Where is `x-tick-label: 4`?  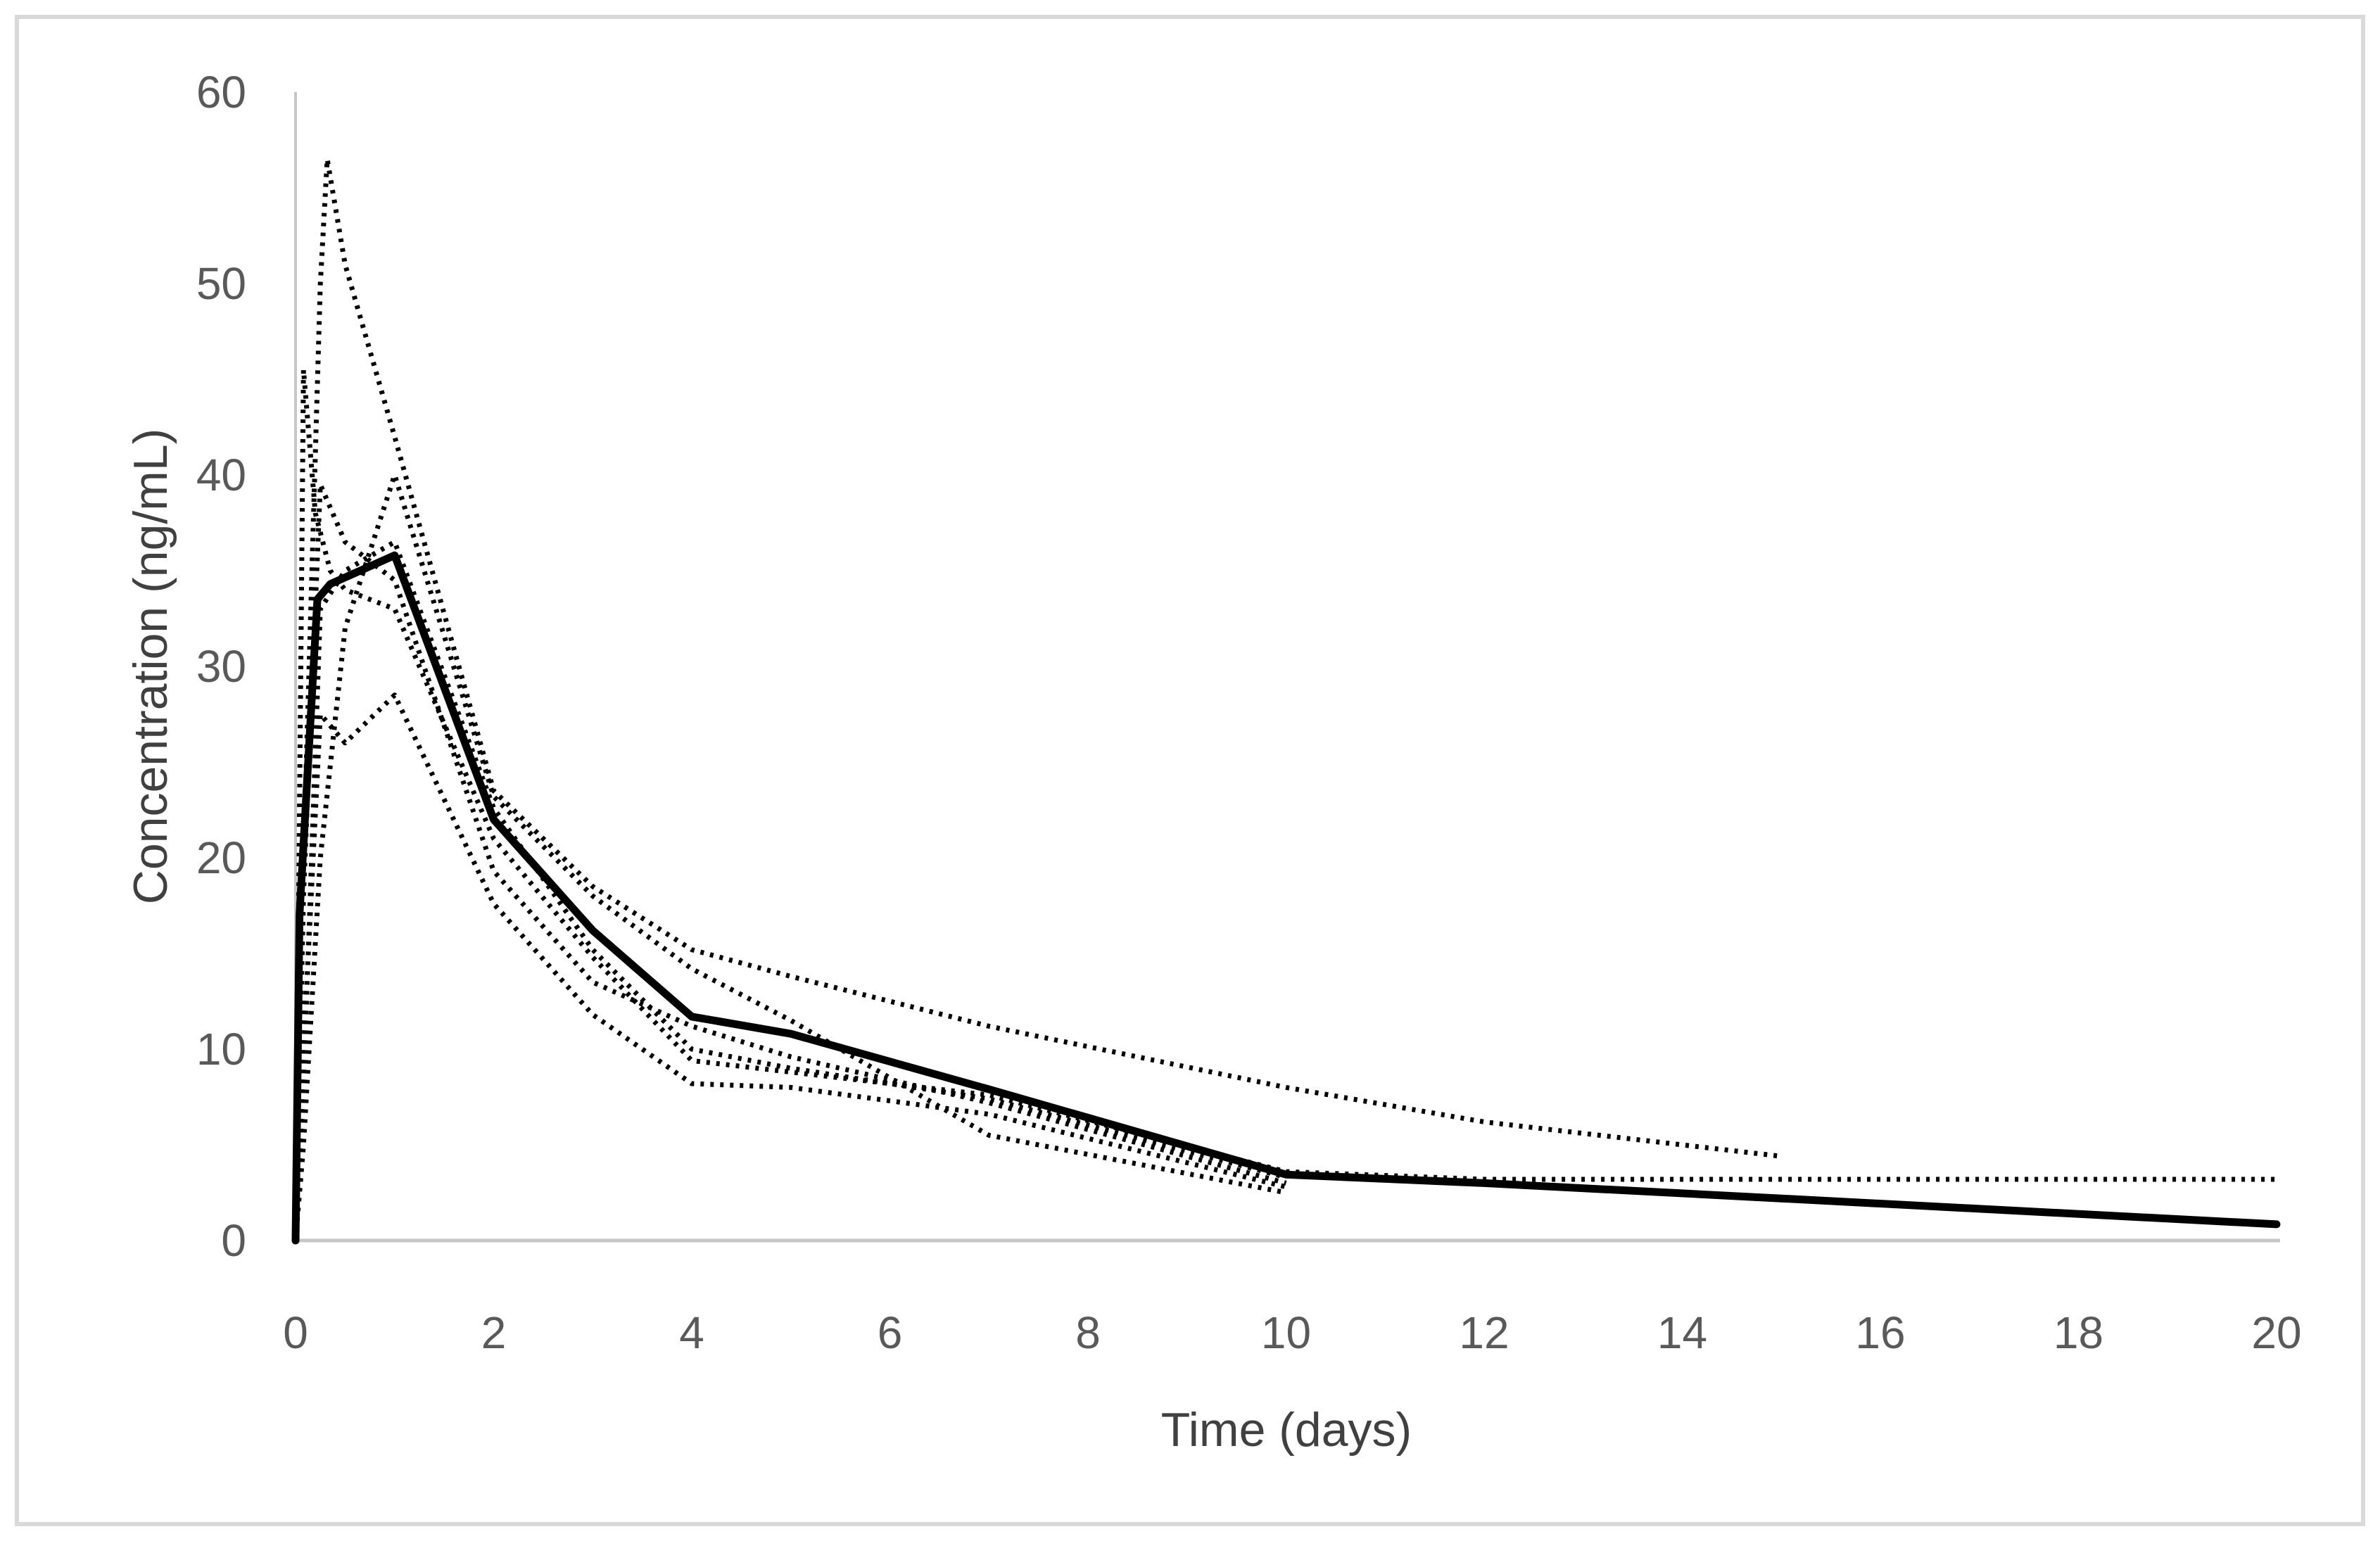
x-tick-label: 4 is located at coordinates (691, 1332).